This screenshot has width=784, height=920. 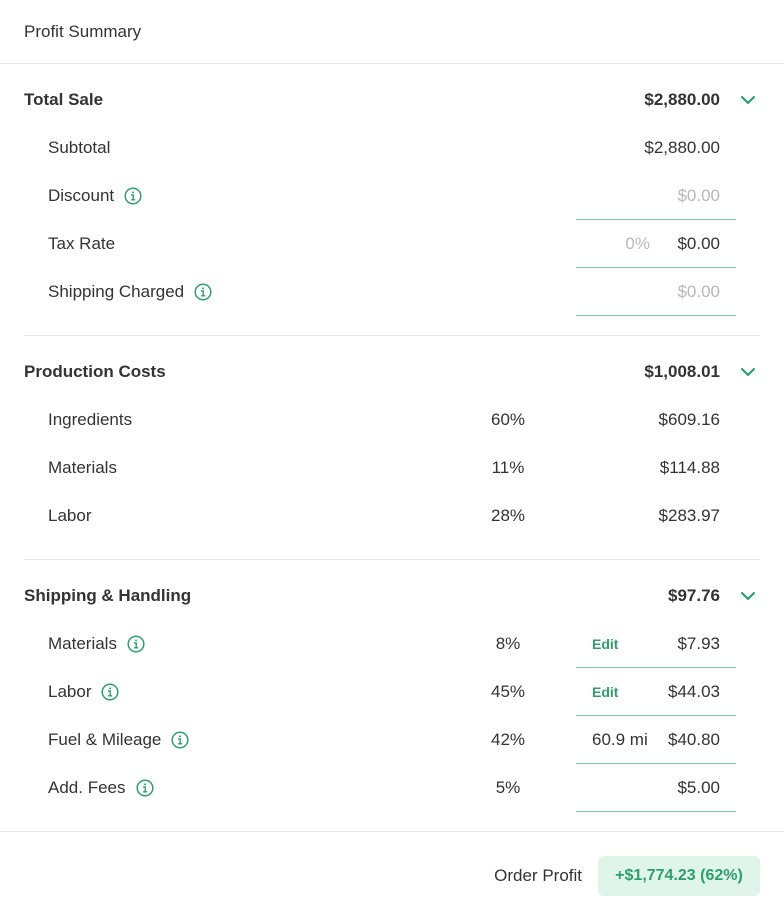 I want to click on shipping-charged-placeholder: $0.00, so click(x=698, y=291).